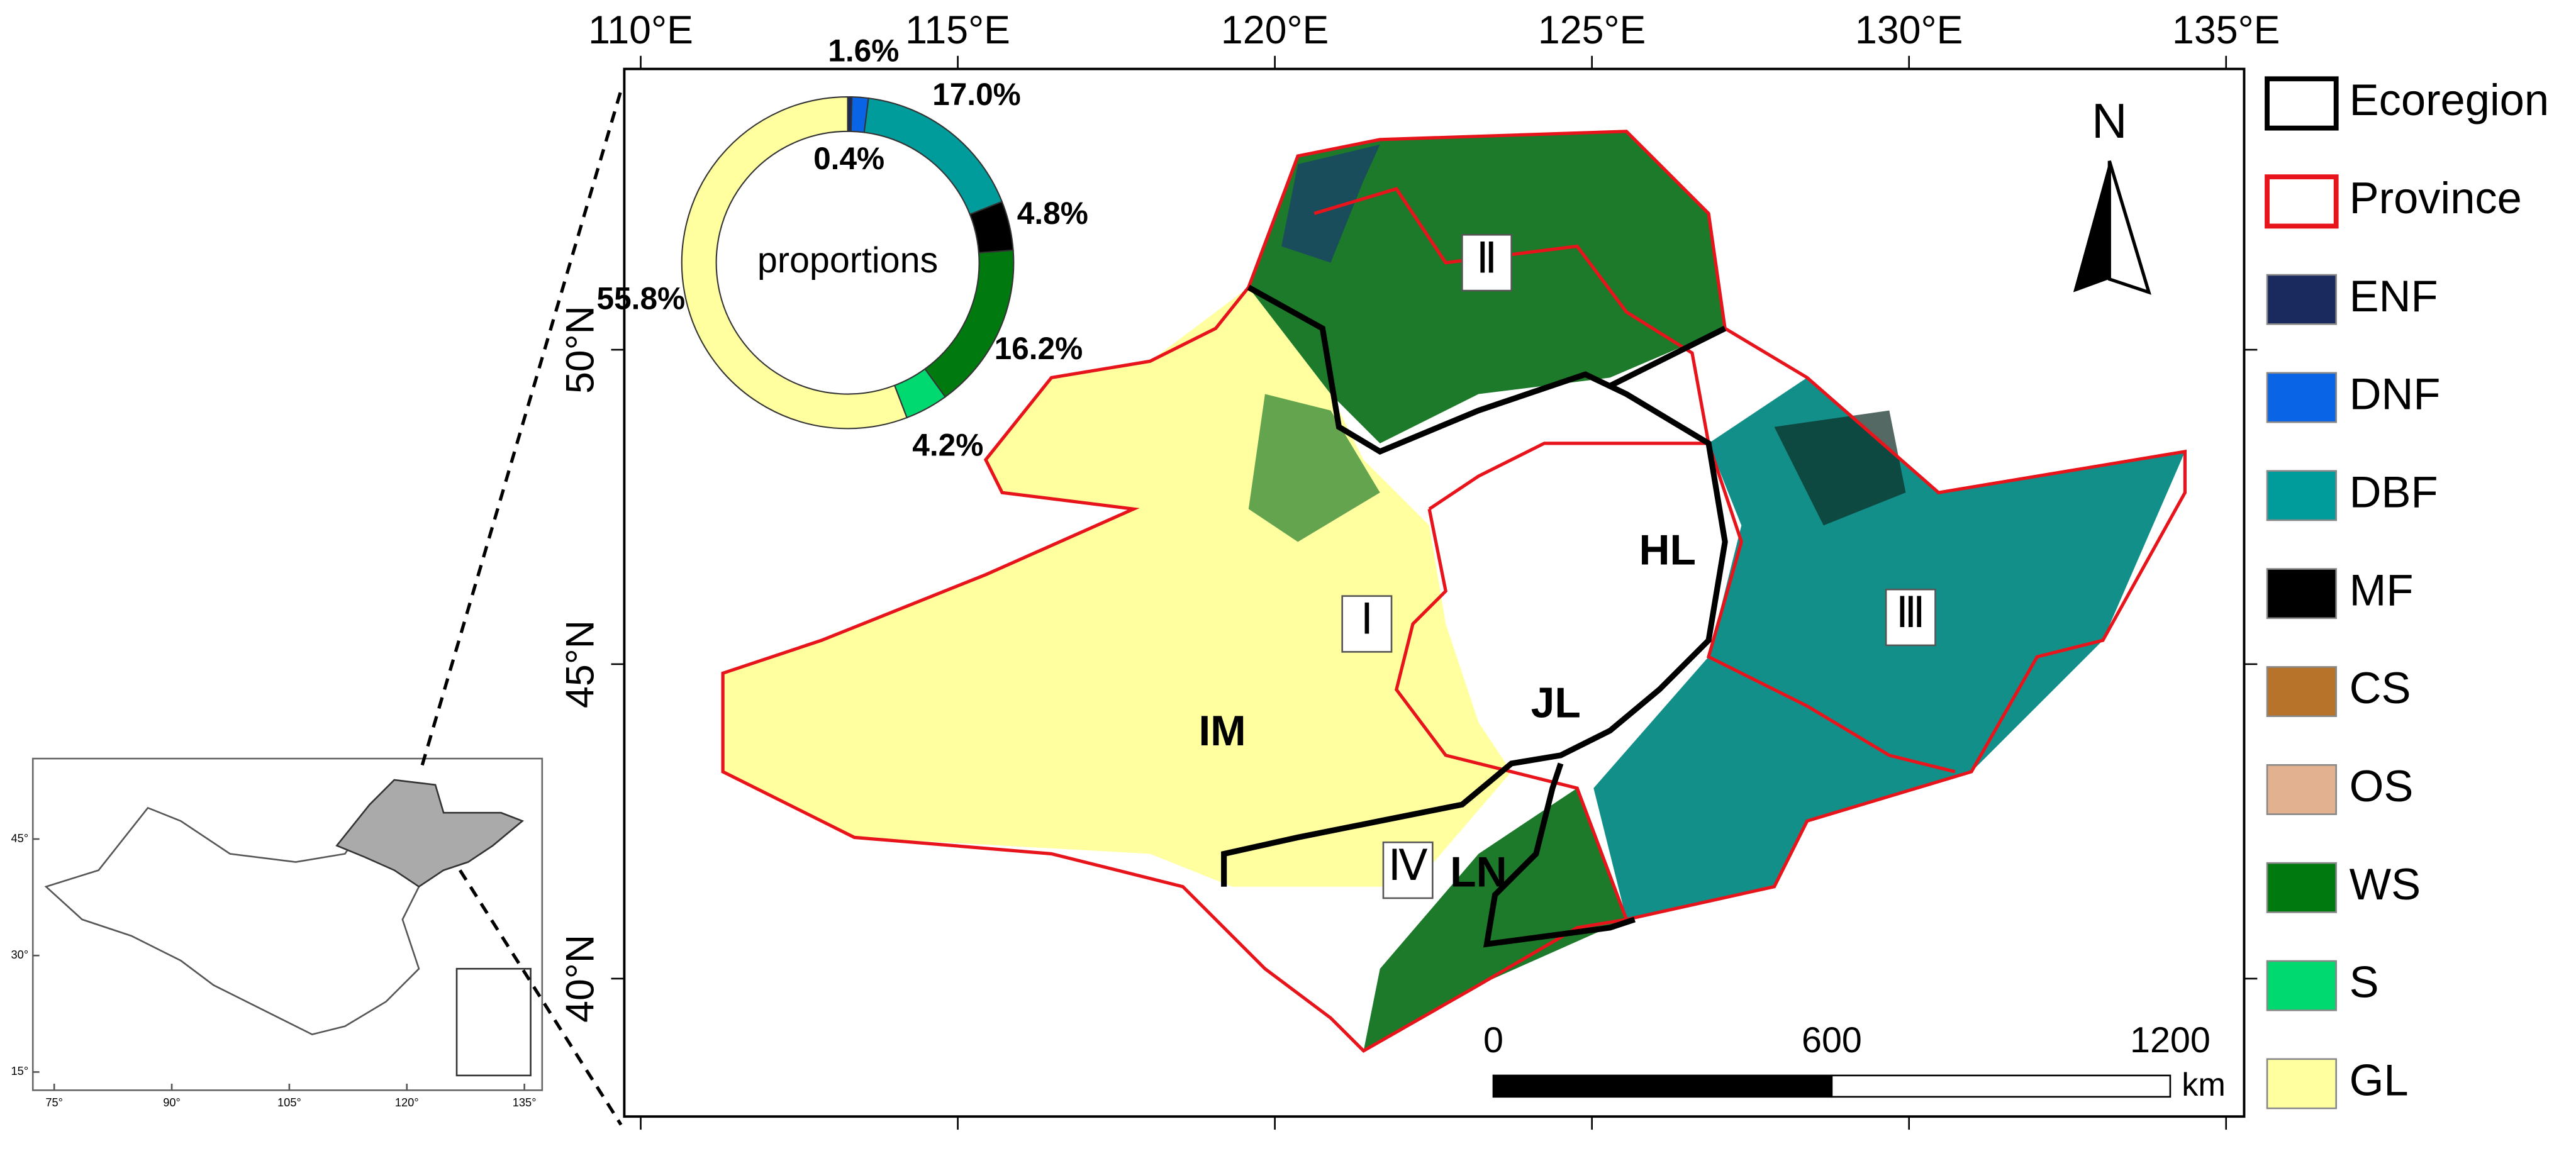 The image size is (2576, 1151). Describe the element at coordinates (232, 921) in the screenshot. I see `china-outline` at that location.